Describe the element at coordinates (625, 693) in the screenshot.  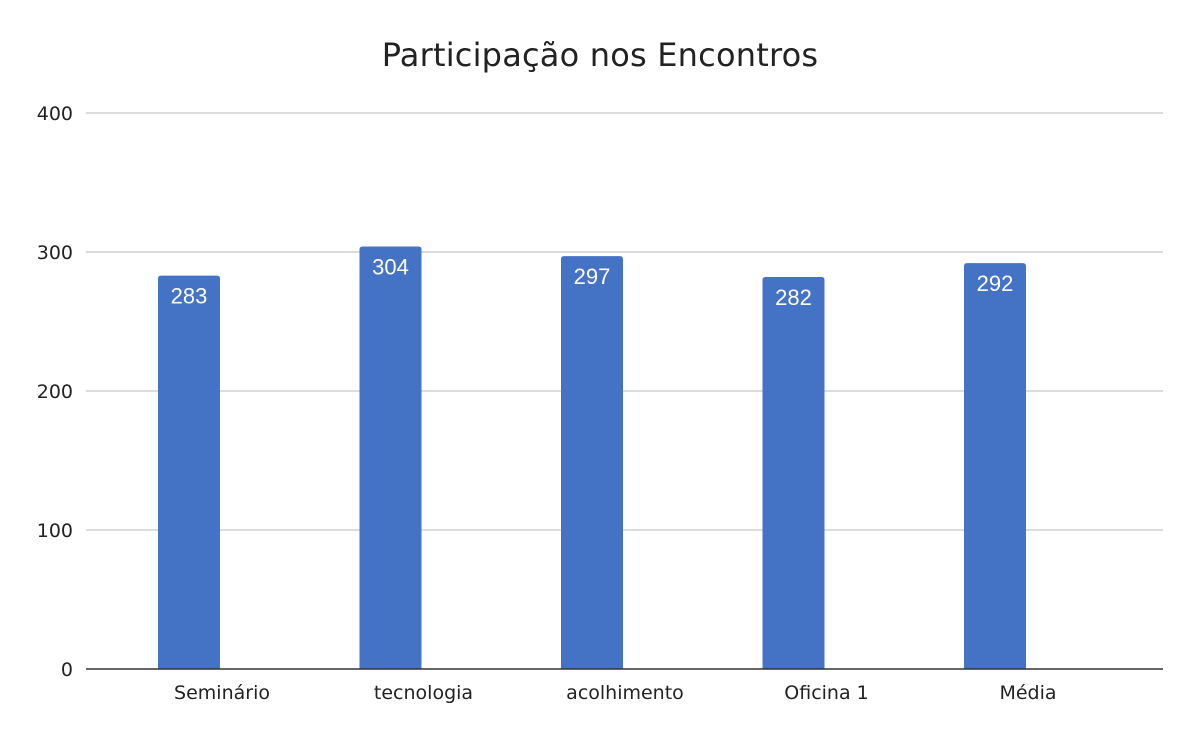
I see `x-tick-label: acolhimento` at that location.